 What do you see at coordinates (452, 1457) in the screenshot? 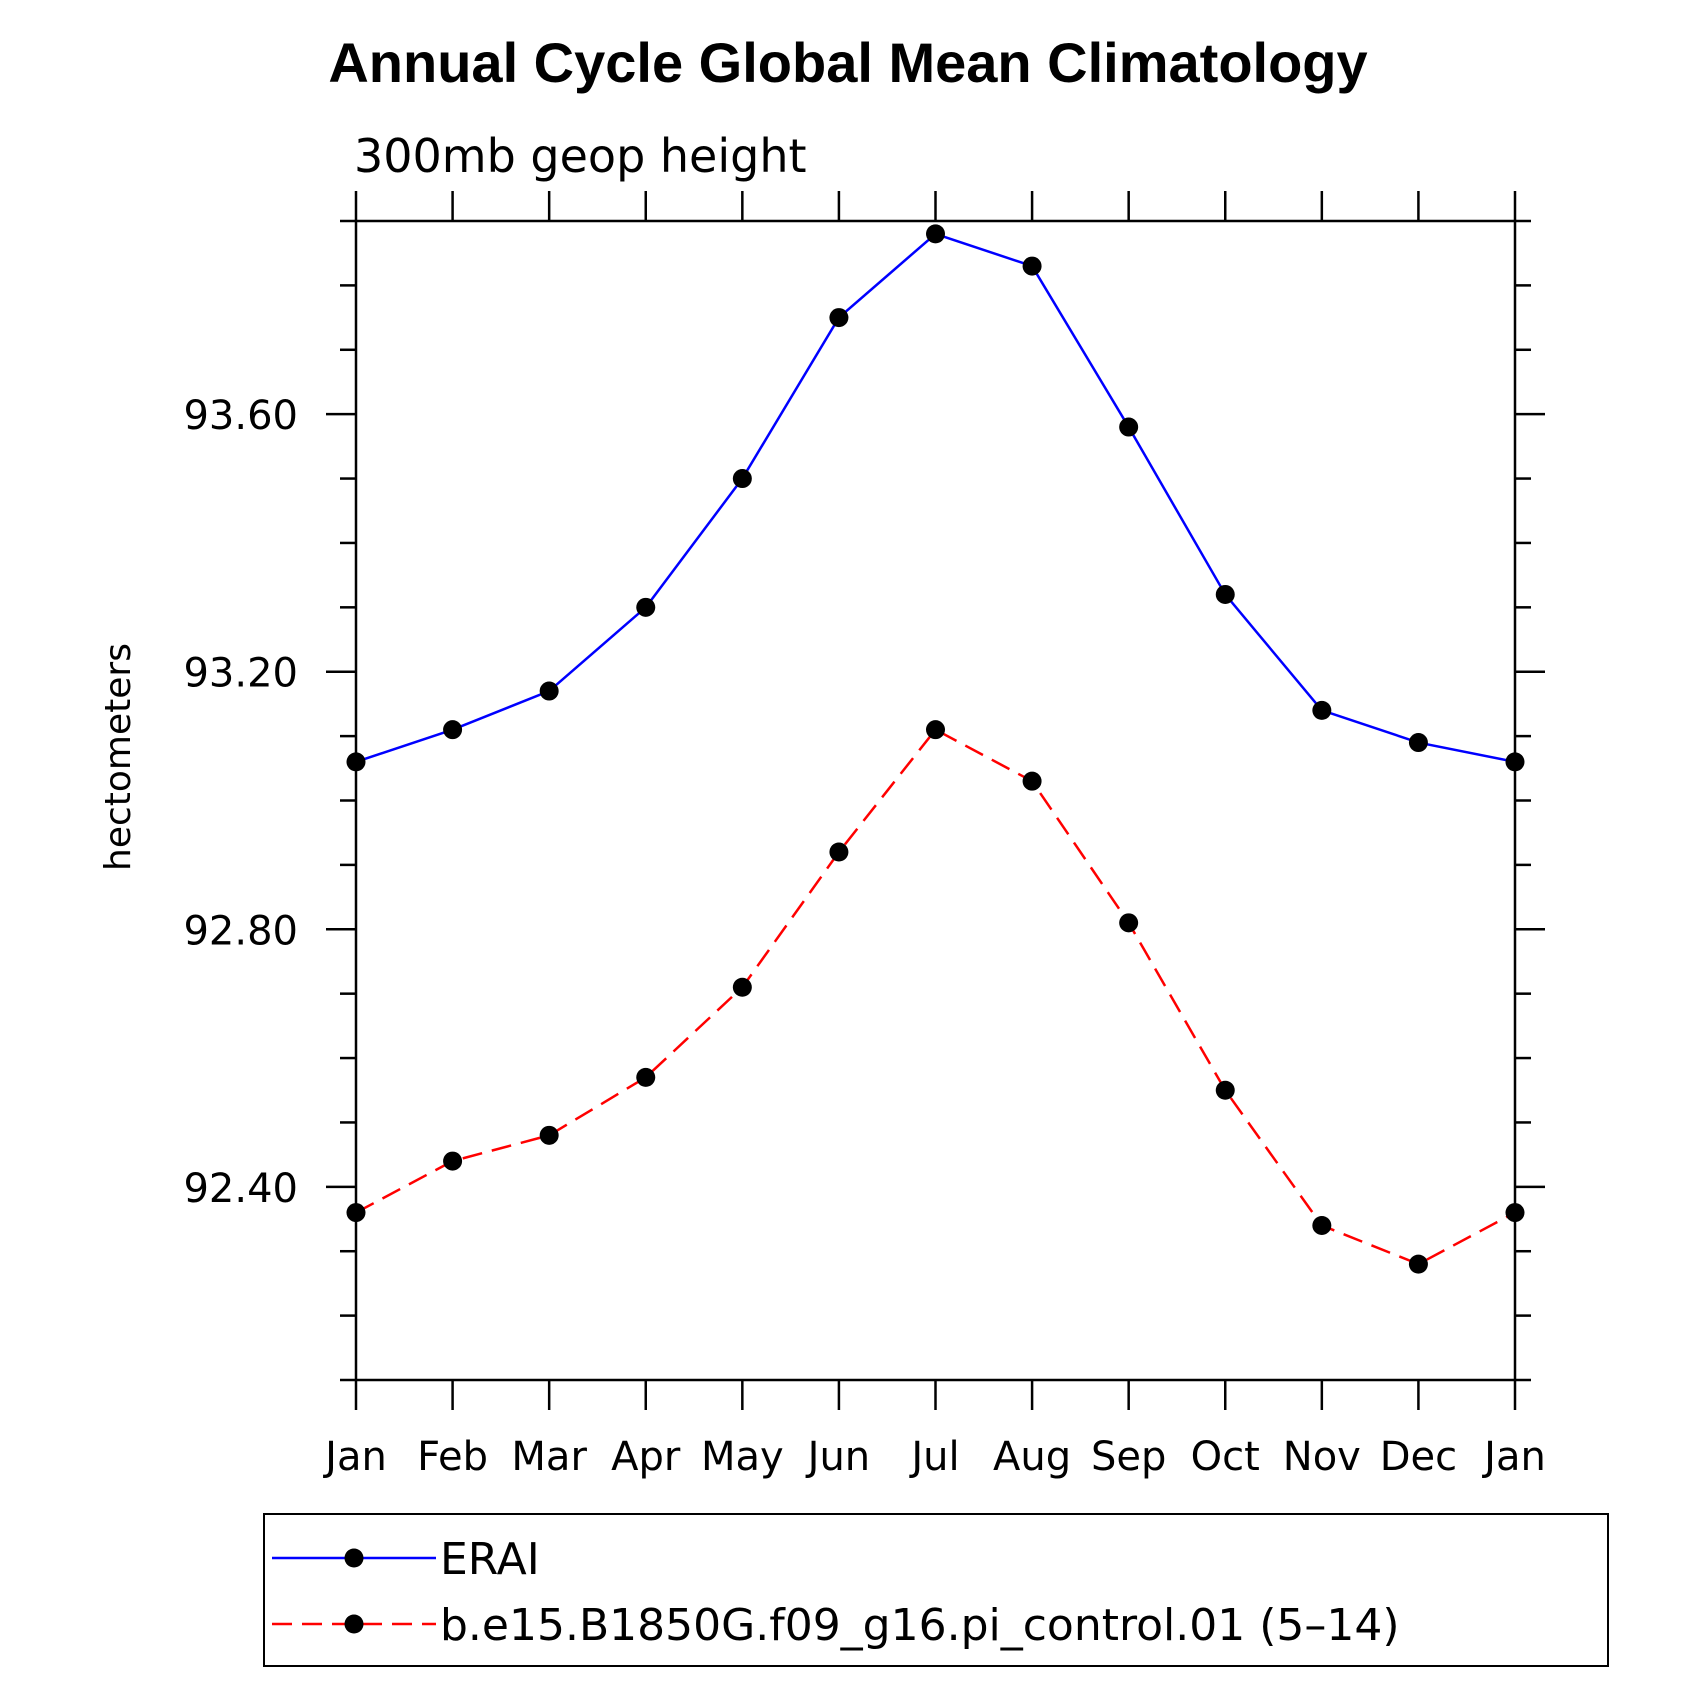
I see `x-tick-label: Feb` at bounding box center [452, 1457].